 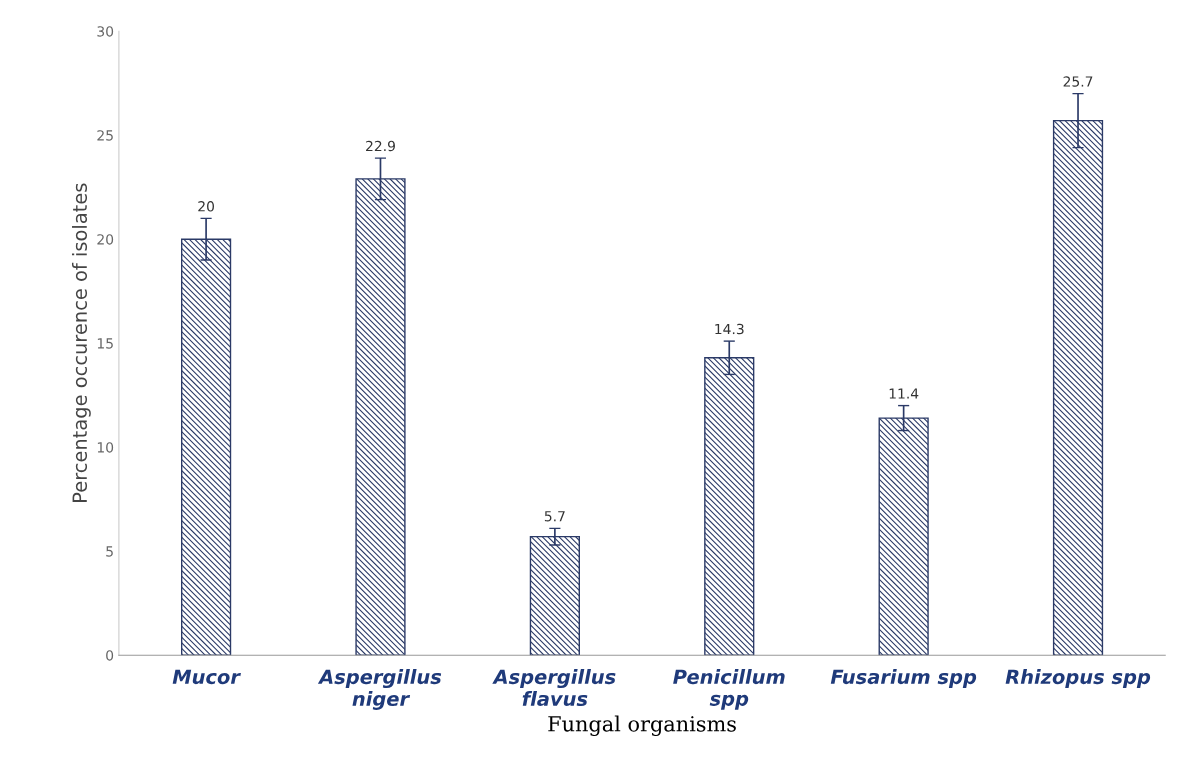 I want to click on x-axis-title: Fungal organisms, so click(x=642, y=725).